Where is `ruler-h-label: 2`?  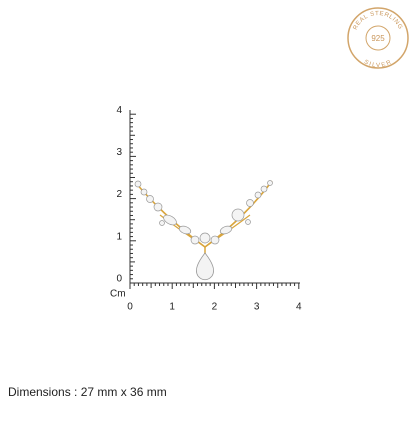
ruler-h-label: 2 is located at coordinates (215, 307).